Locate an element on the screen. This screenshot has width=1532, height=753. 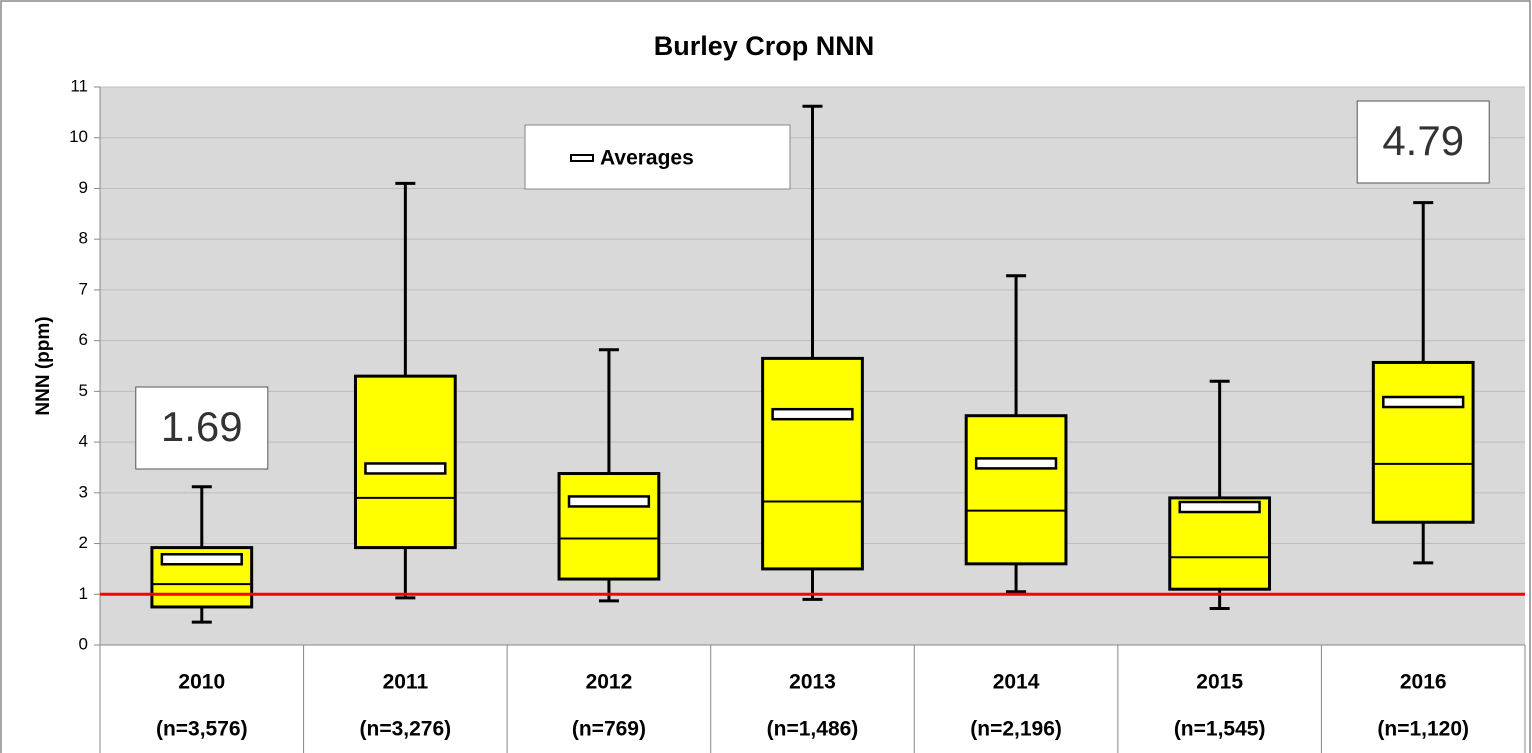
sample-size-label: (n=1,120) is located at coordinates (1423, 729).